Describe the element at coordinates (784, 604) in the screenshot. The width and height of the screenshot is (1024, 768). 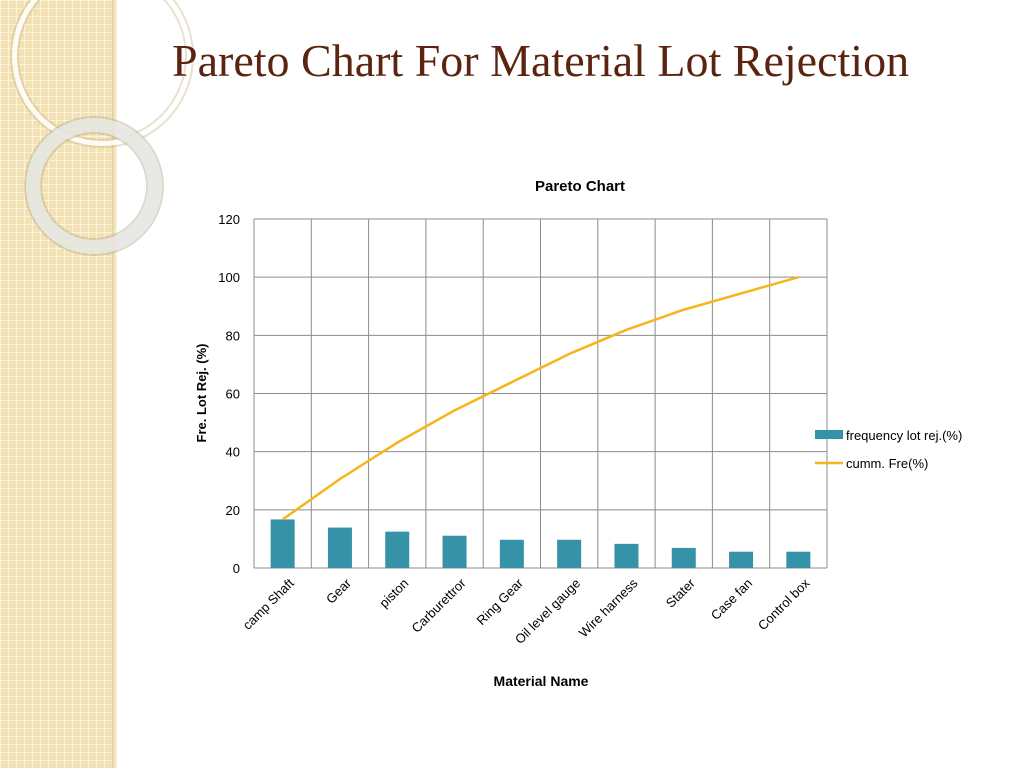
I see `x-tick-label: Control box` at that location.